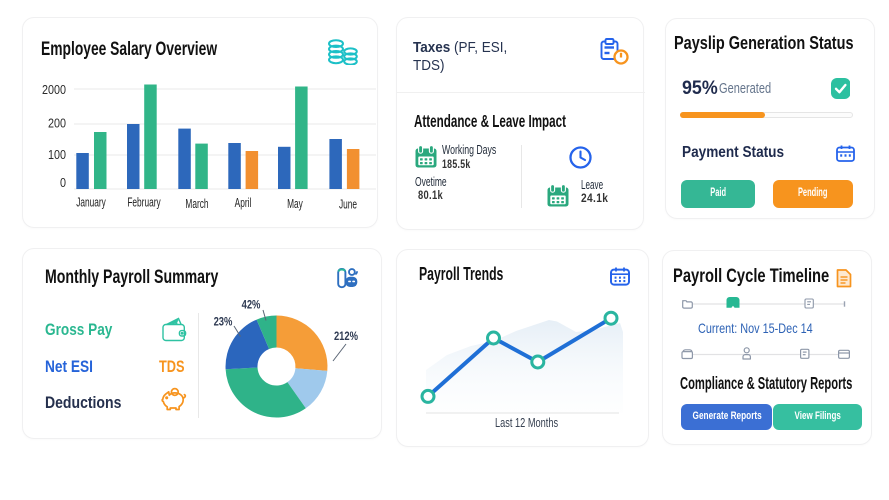  Describe the element at coordinates (63, 182) in the screenshot. I see `svg-text: 0` at that location.